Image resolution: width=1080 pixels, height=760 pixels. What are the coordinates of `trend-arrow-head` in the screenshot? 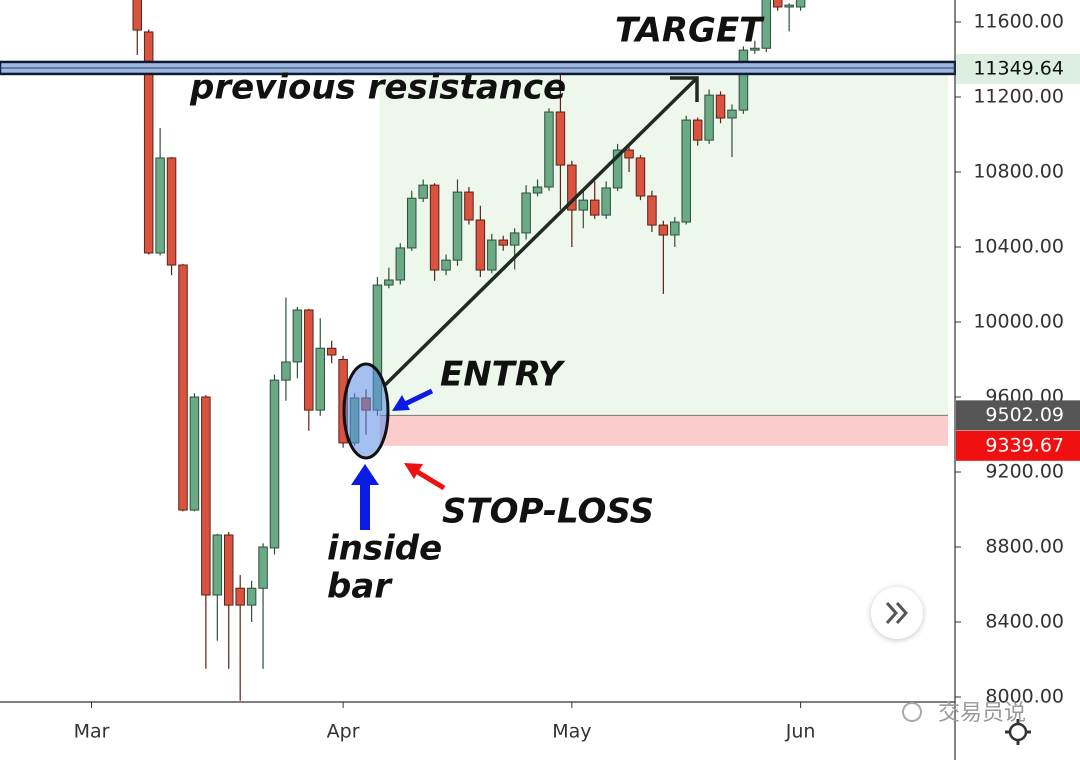 It's located at (684, 89).